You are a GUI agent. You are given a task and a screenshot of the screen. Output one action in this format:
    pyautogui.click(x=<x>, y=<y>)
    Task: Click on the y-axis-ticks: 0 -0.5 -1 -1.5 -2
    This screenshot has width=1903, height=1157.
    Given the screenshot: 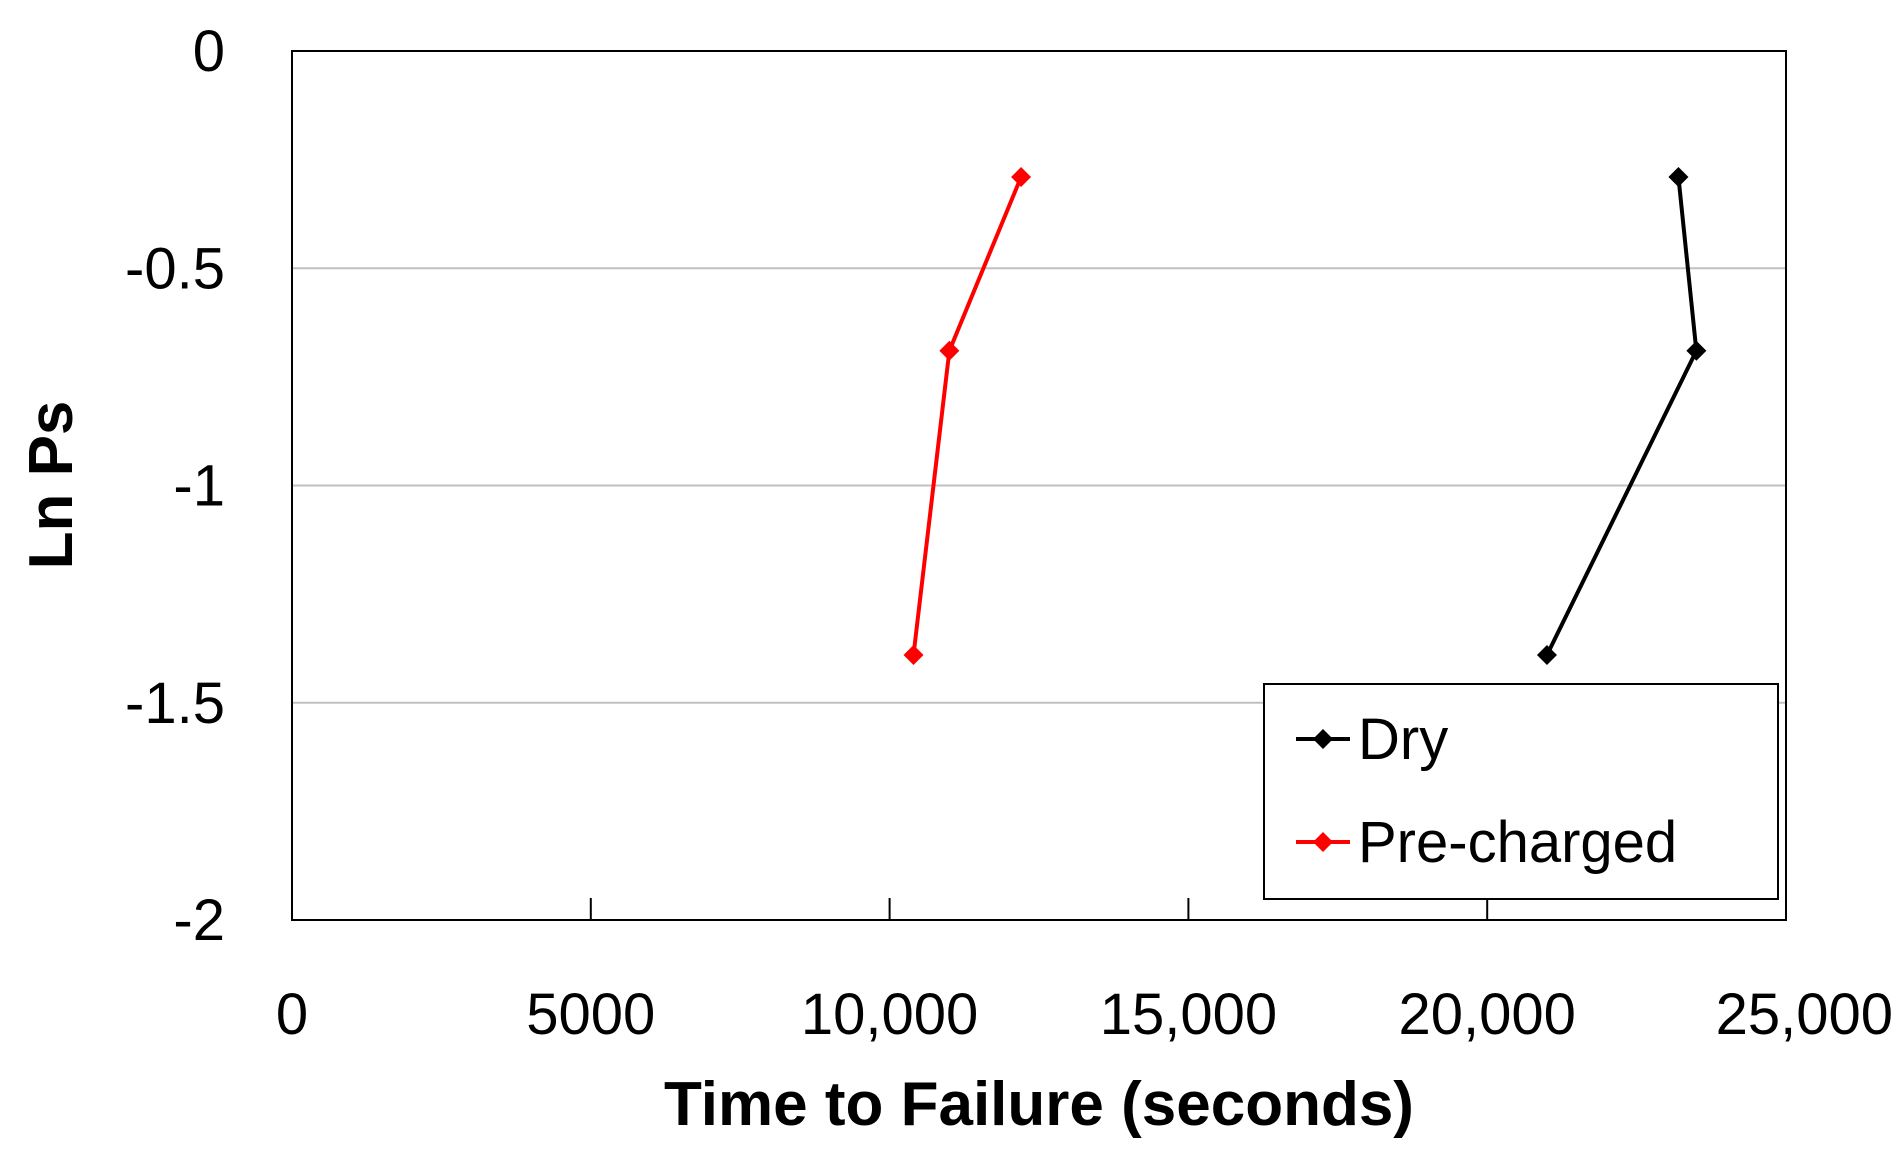 What is the action you would take?
    pyautogui.click(x=175, y=486)
    